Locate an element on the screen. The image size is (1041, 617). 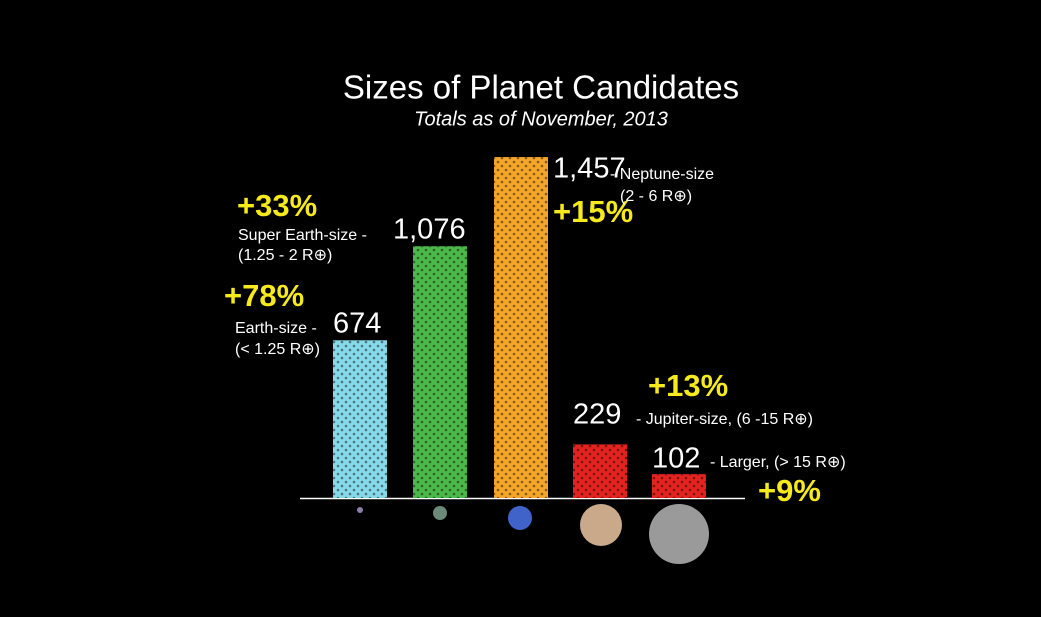
value-label: 674 is located at coordinates (357, 324).